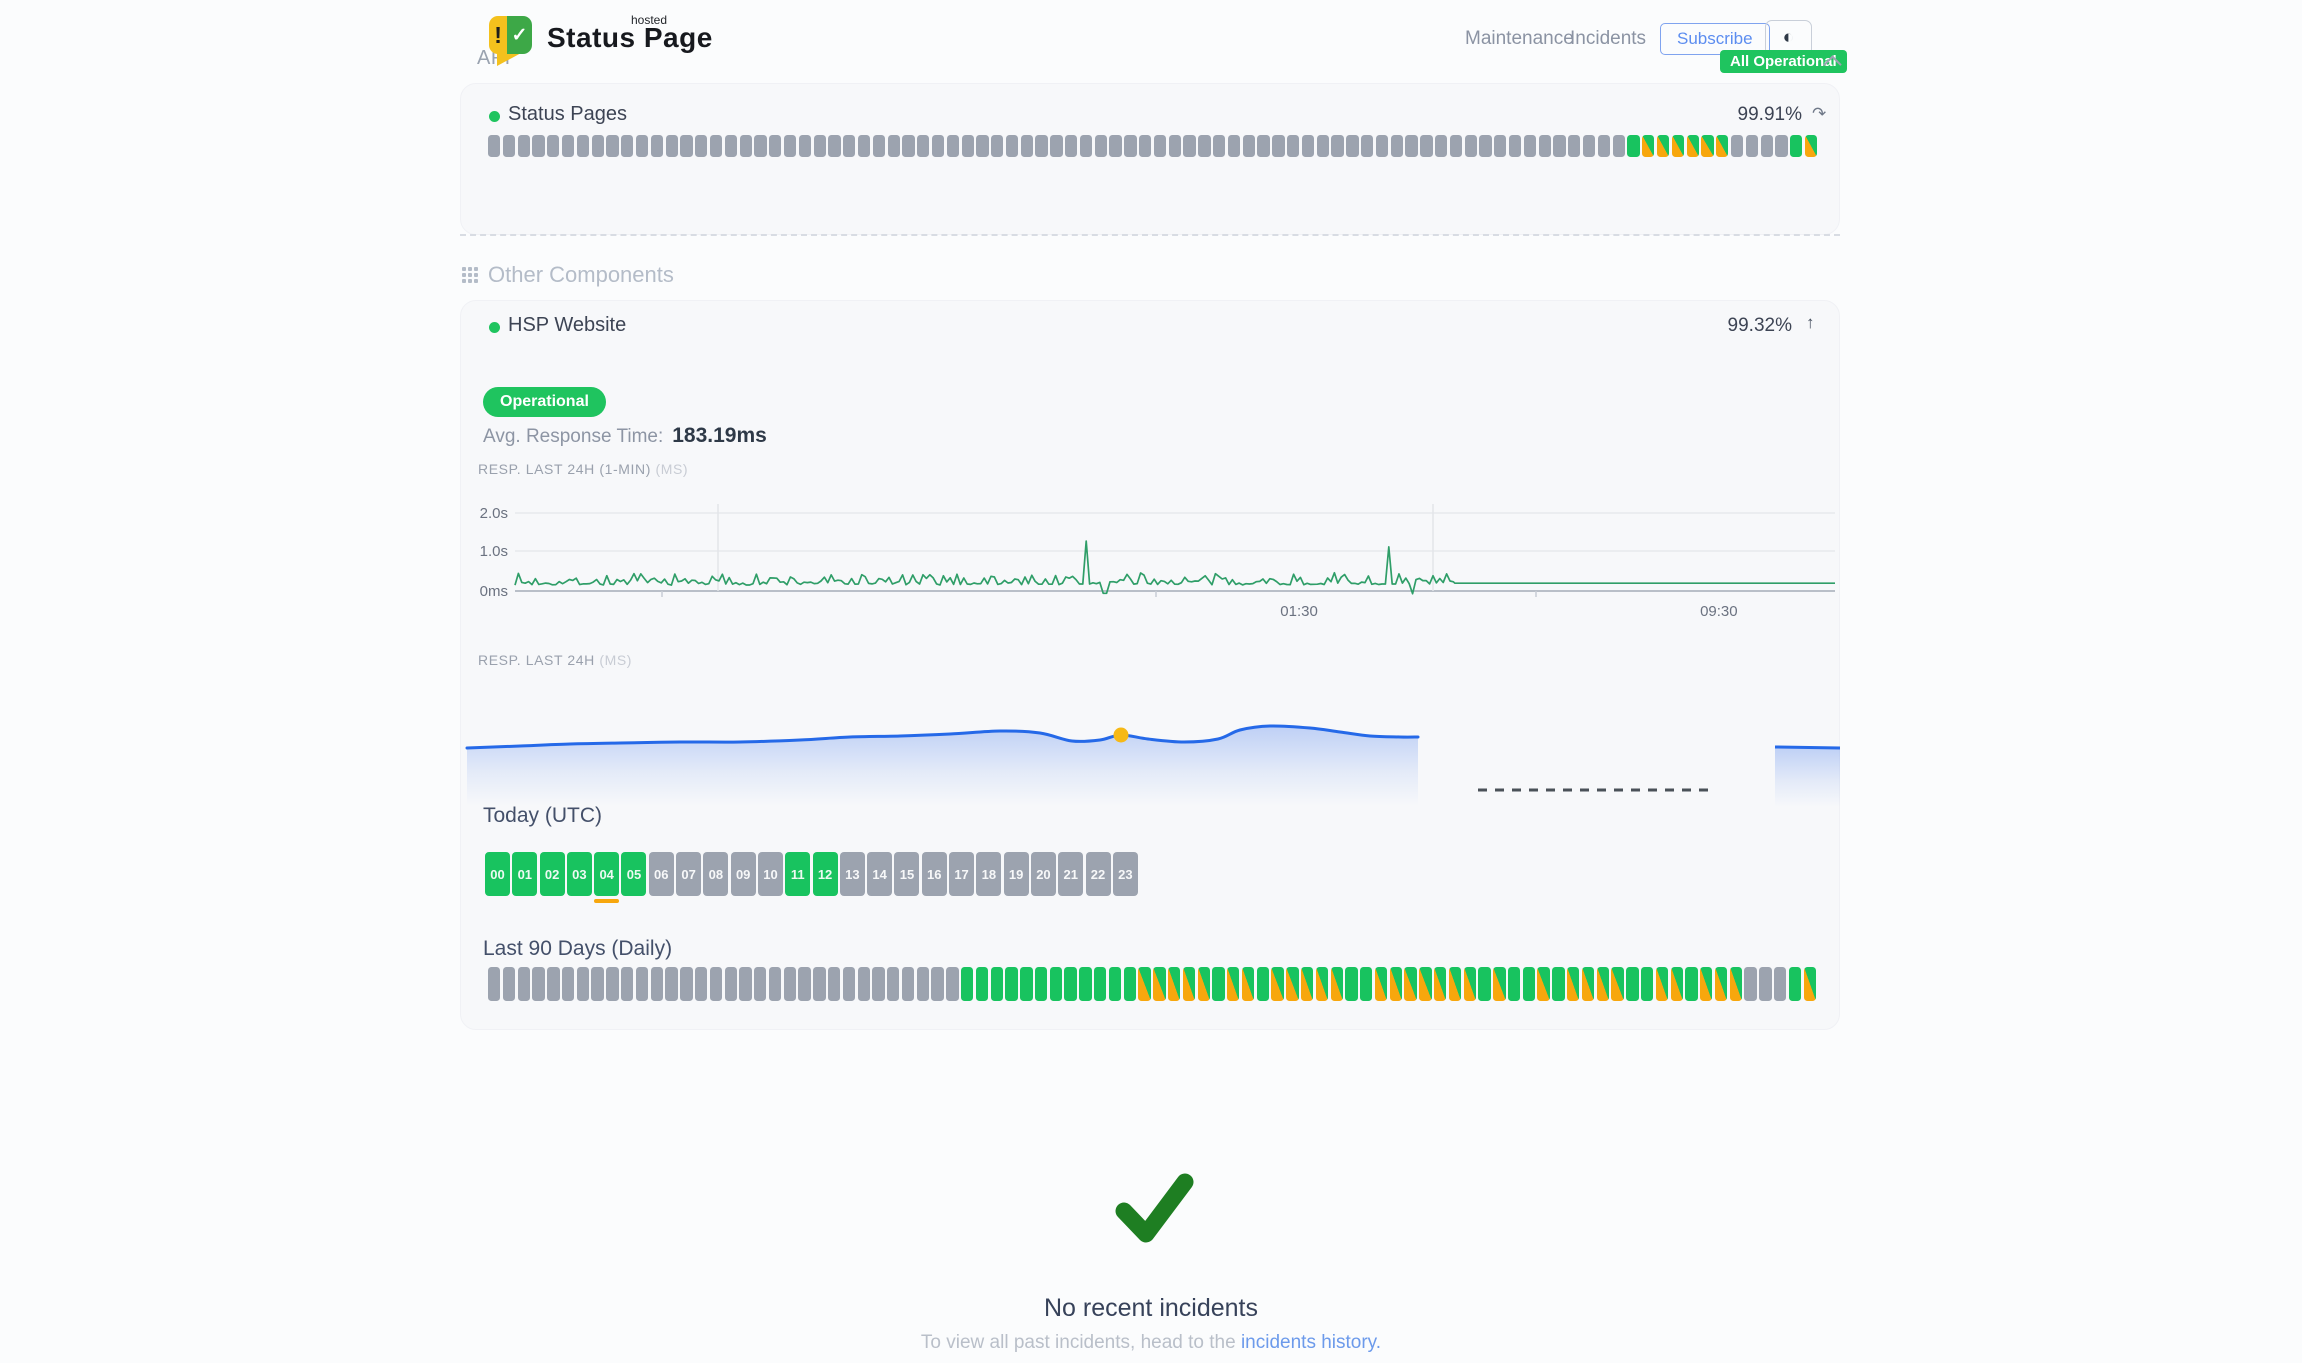  I want to click on hour-box-18: 18, so click(989, 874).